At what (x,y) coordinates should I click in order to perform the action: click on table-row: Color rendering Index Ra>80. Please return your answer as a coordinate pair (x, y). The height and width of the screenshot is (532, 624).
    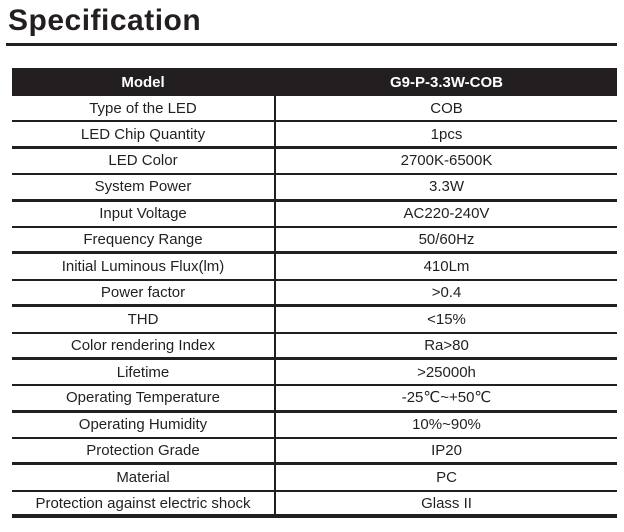
    Looking at the image, I should click on (314, 346).